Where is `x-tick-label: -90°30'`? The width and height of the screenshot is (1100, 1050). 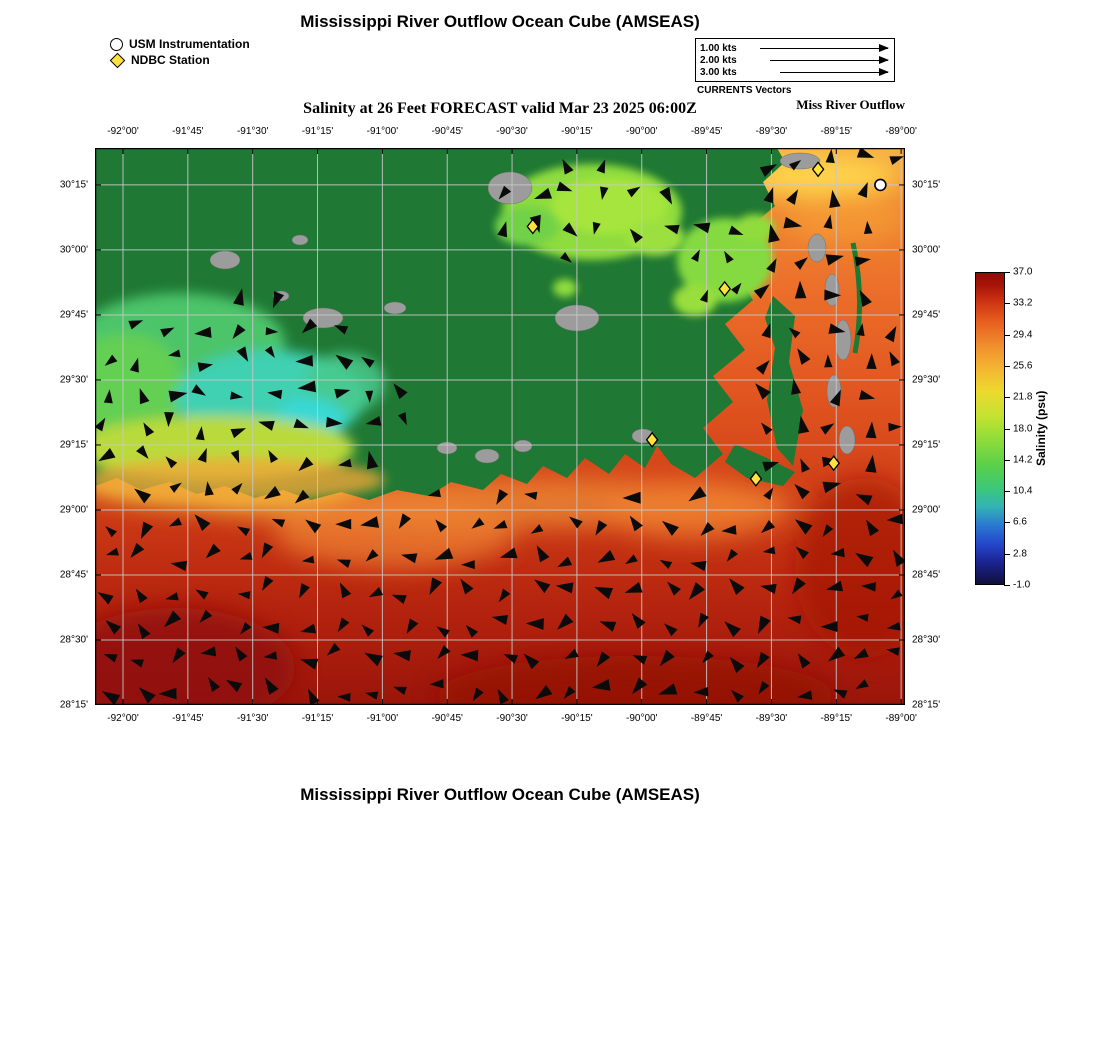 x-tick-label: -90°30' is located at coordinates (512, 718).